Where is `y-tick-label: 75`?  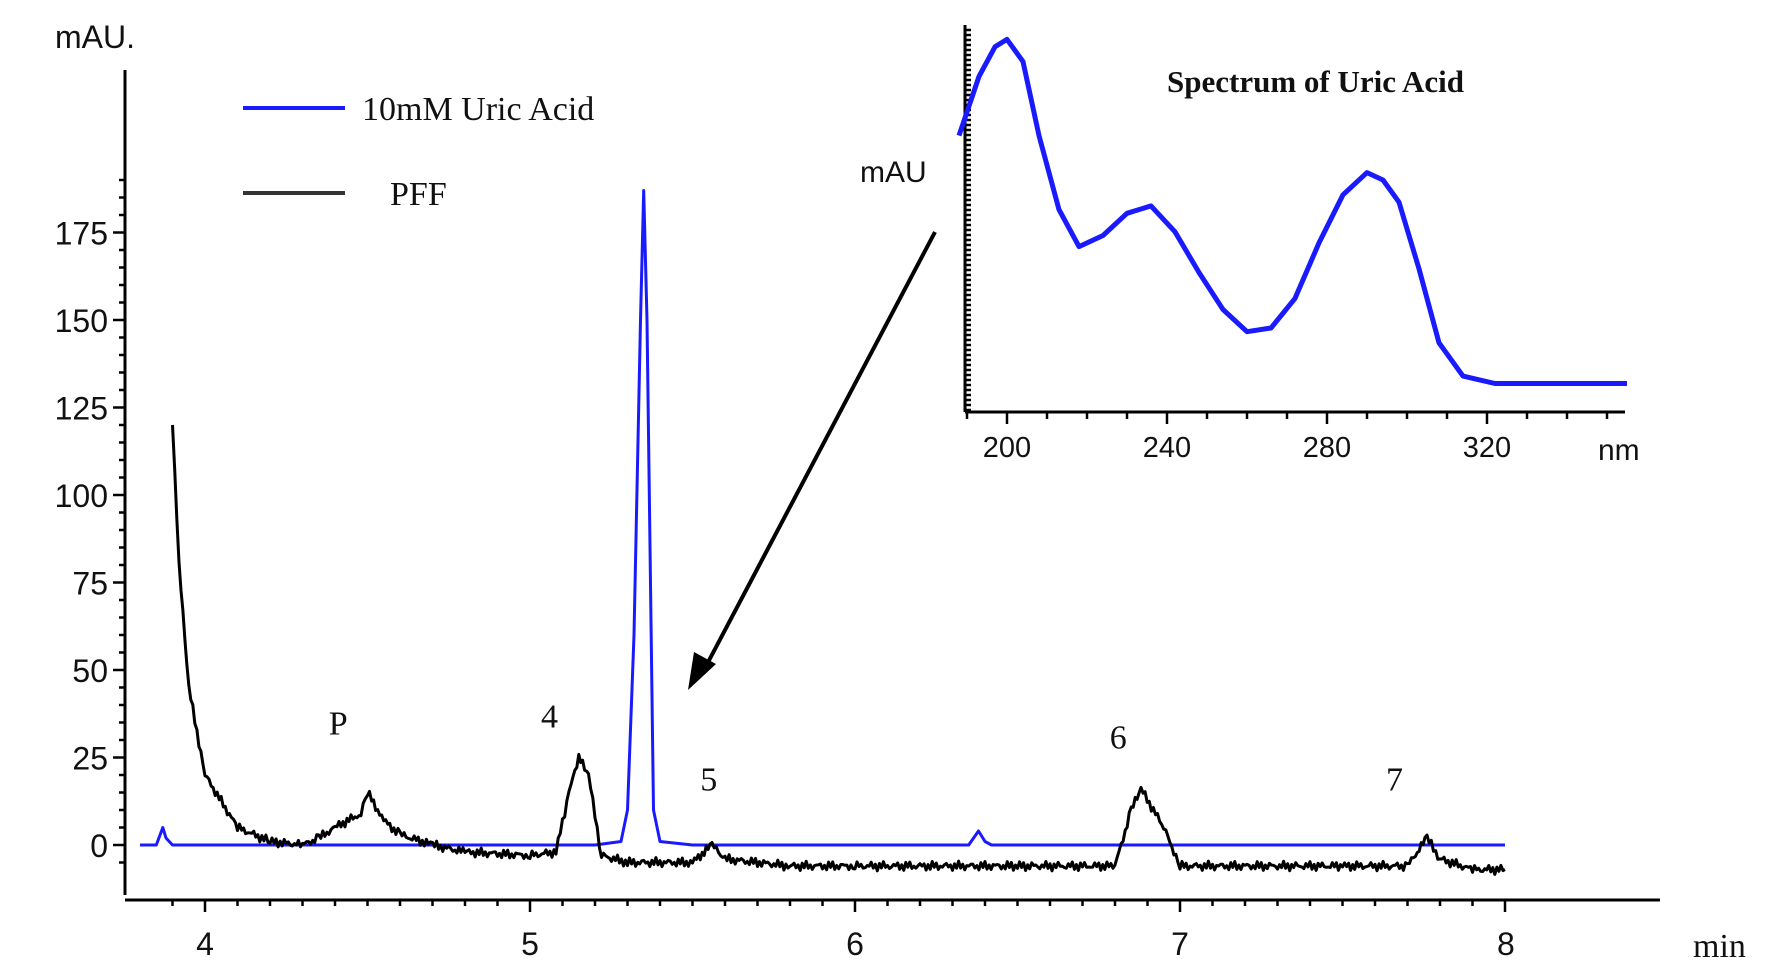
y-tick-label: 75 is located at coordinates (90, 584).